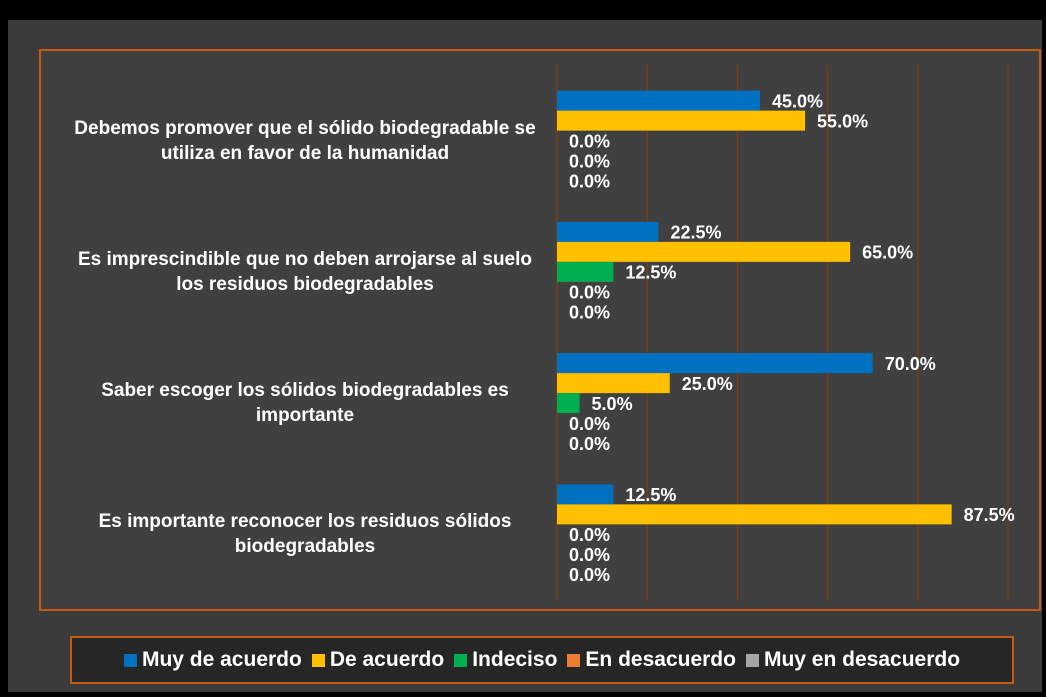 Image resolution: width=1046 pixels, height=697 pixels. Describe the element at coordinates (612, 404) in the screenshot. I see `data-label: 5.0%` at that location.